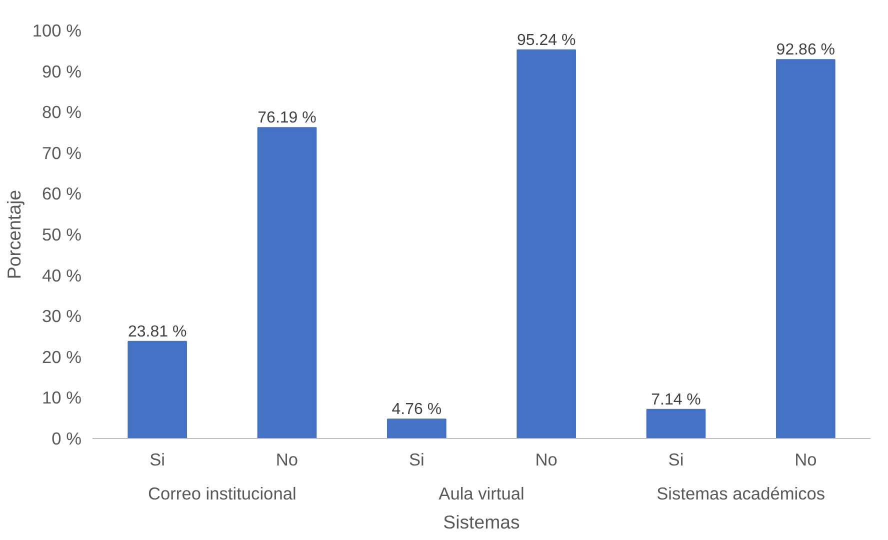 This screenshot has width=888, height=540. I want to click on y-tick-label: 70 %, so click(62, 152).